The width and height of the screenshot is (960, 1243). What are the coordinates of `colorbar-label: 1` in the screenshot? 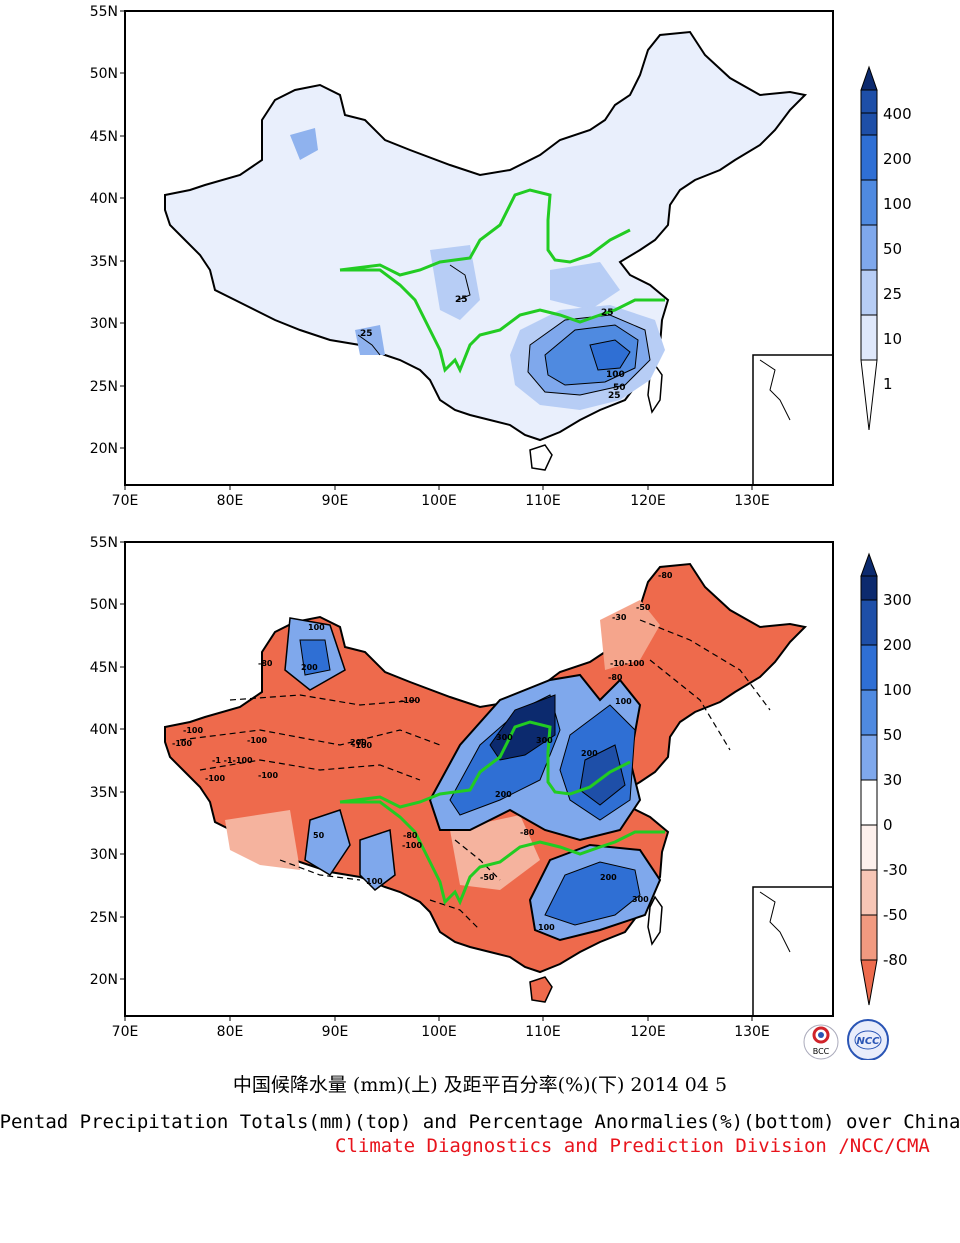 It's located at (888, 384).